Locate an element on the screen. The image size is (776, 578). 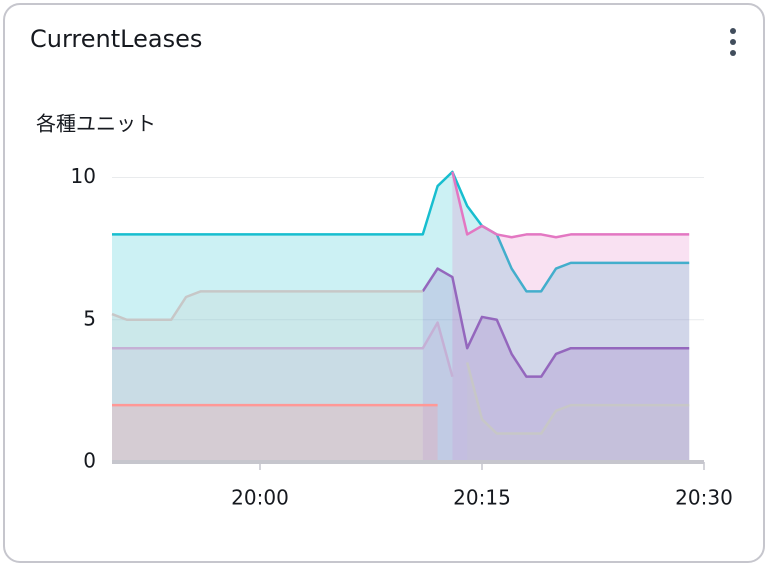
x-tick-label: 20:00 is located at coordinates (260, 498).